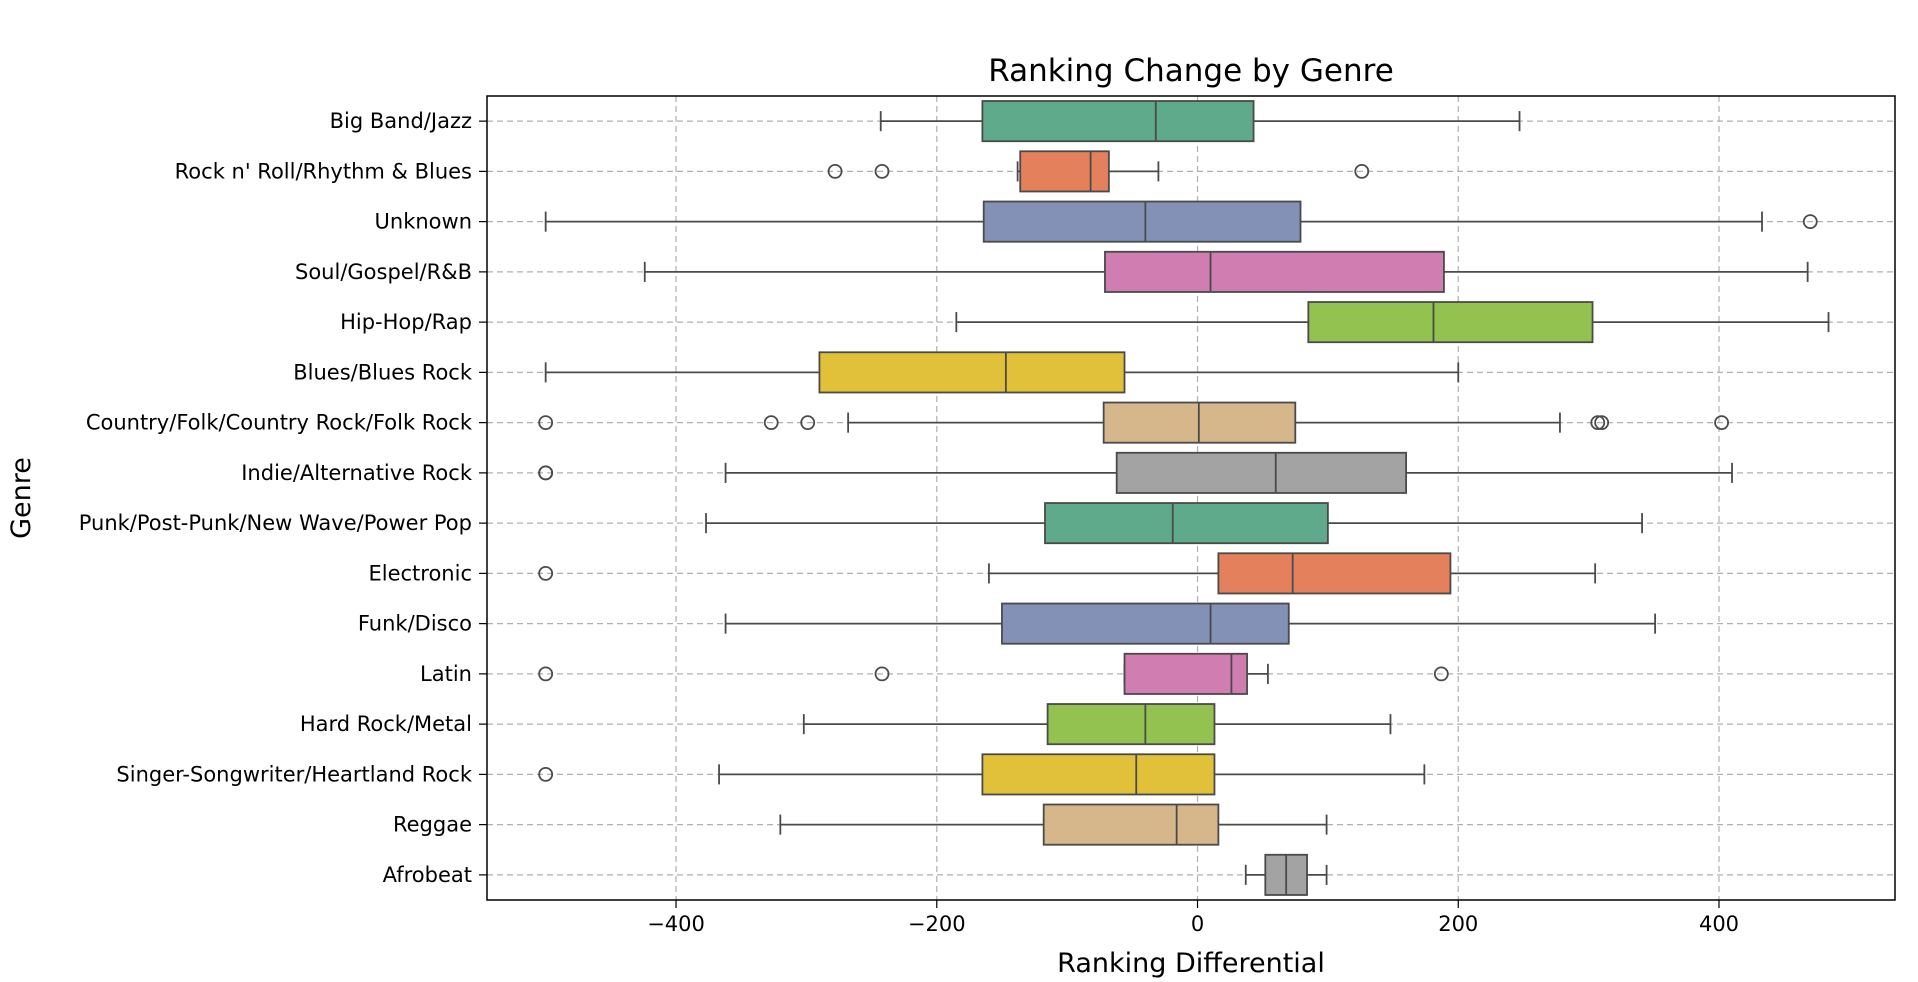  I want to click on genre-label: Hip-Hop/Rap, so click(406, 322).